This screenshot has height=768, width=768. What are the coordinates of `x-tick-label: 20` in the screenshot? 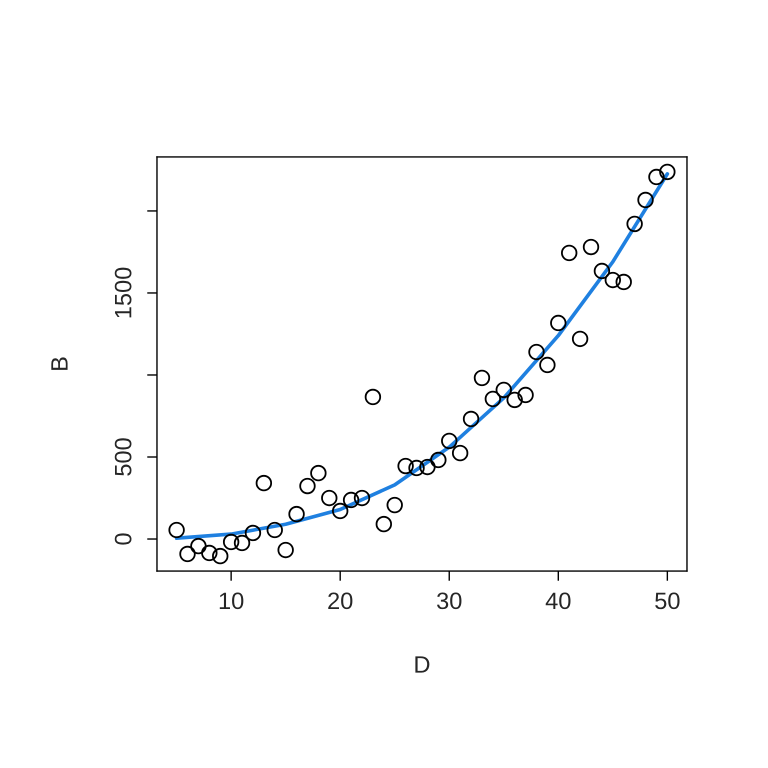 It's located at (340, 601).